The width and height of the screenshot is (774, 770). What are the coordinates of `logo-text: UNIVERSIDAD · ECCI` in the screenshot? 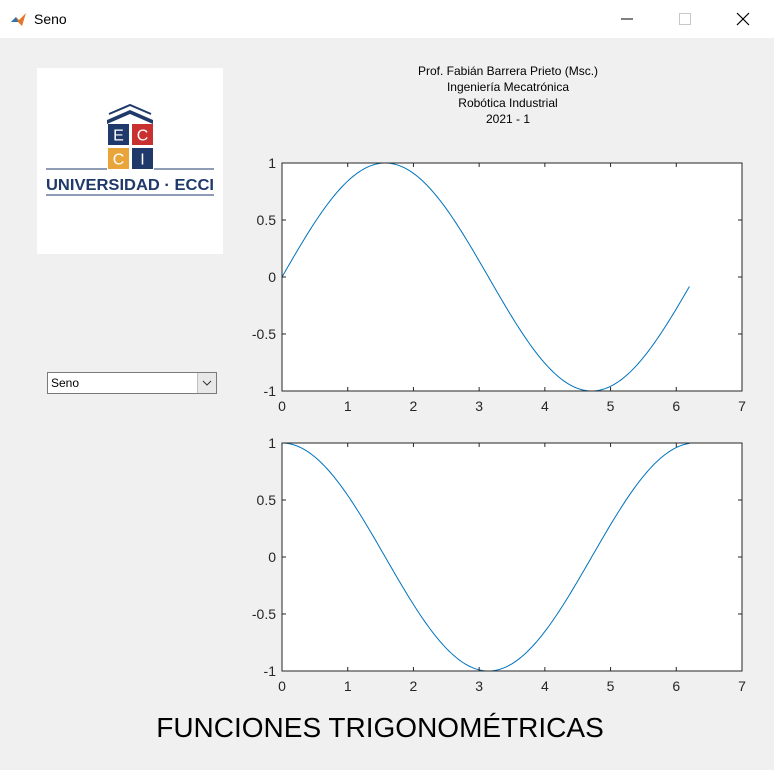 It's located at (130, 185).